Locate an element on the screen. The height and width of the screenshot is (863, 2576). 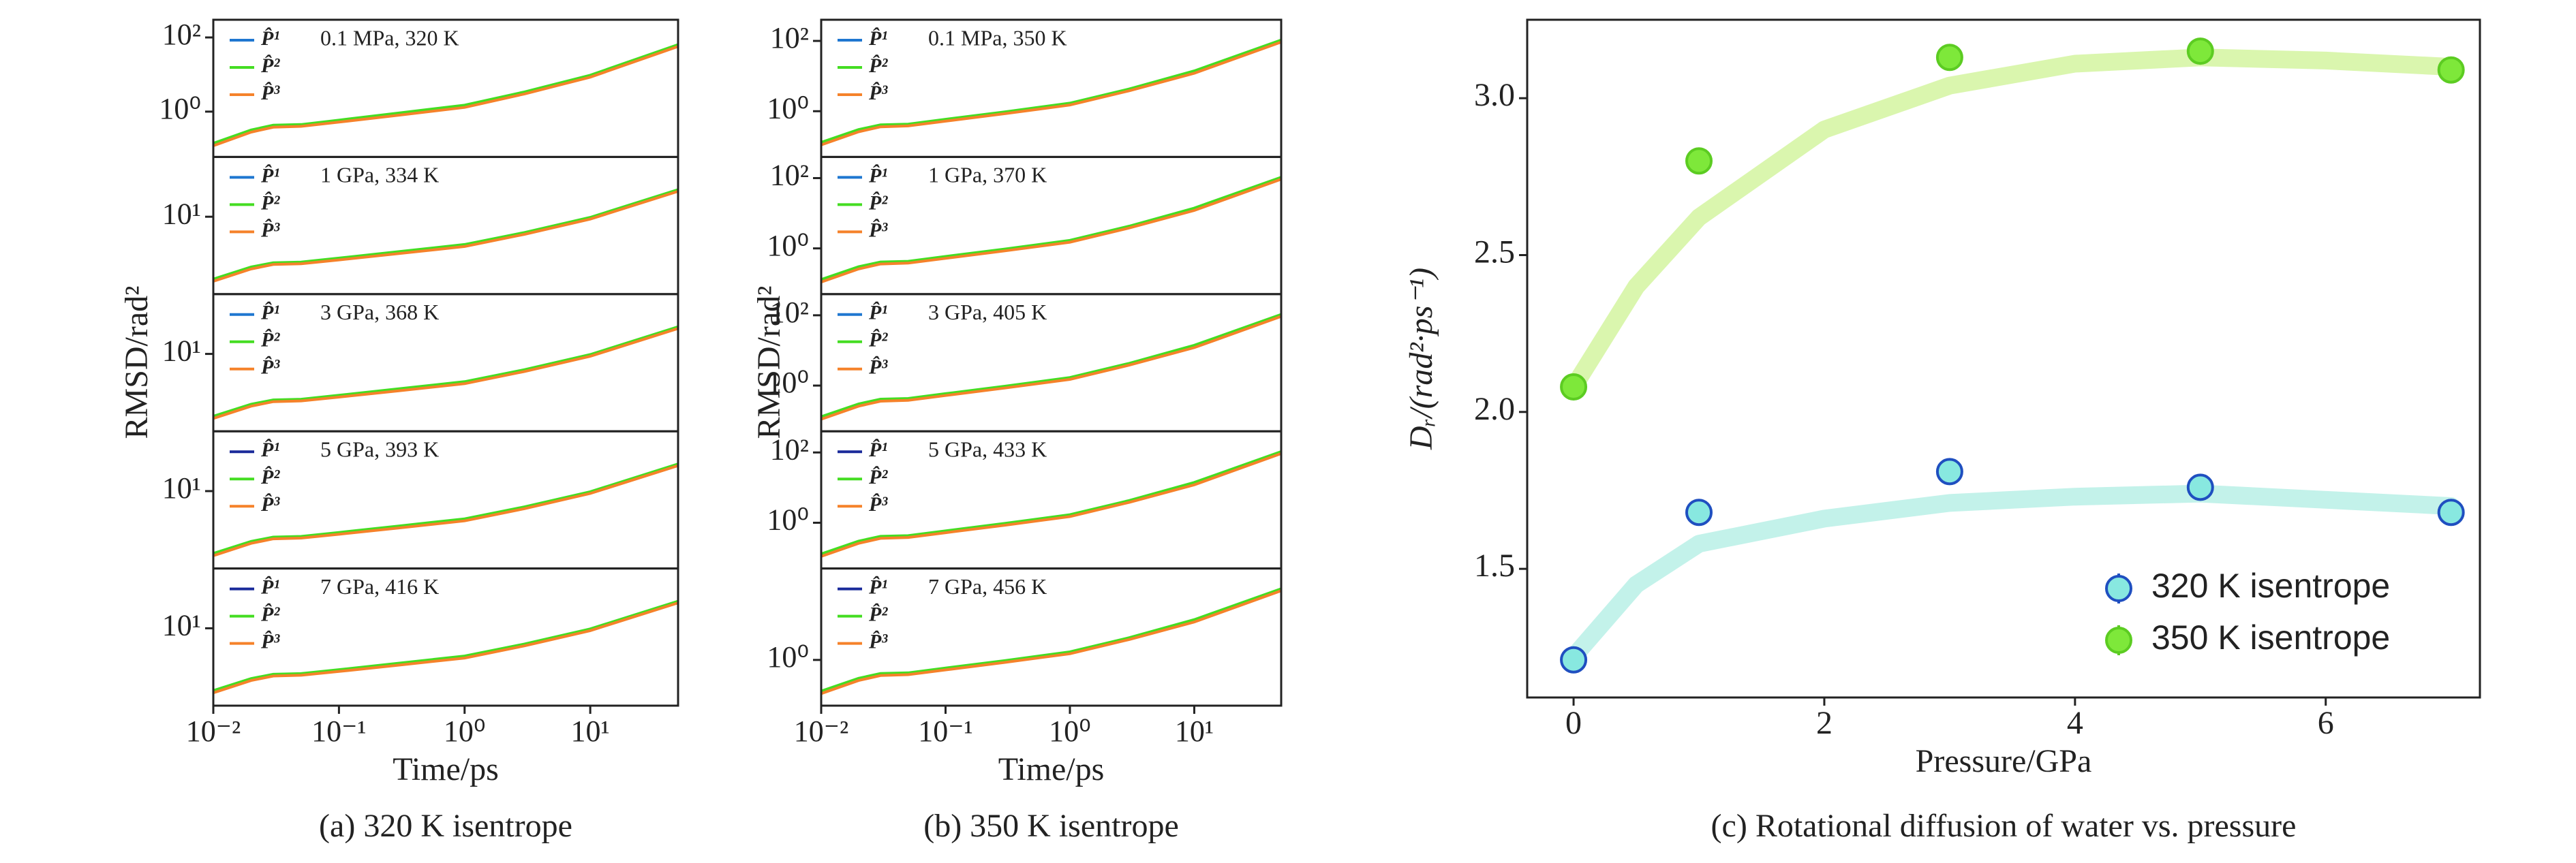
legend-marker is located at coordinates (2118, 588).